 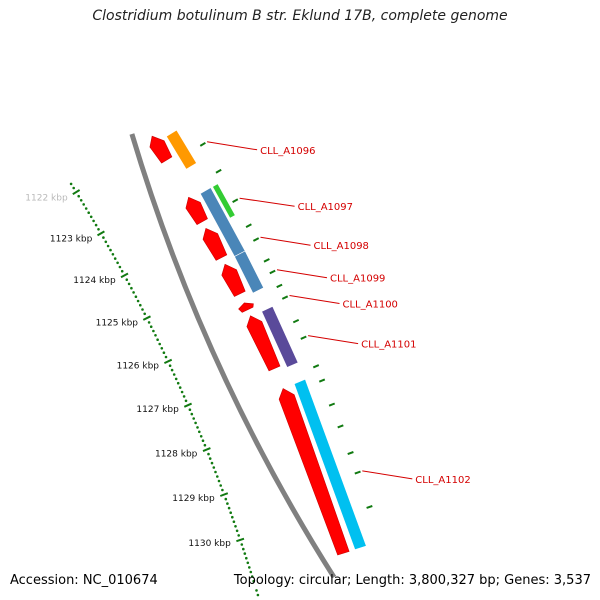 I want to click on feature-CLL_A1102, so click(x=330, y=464).